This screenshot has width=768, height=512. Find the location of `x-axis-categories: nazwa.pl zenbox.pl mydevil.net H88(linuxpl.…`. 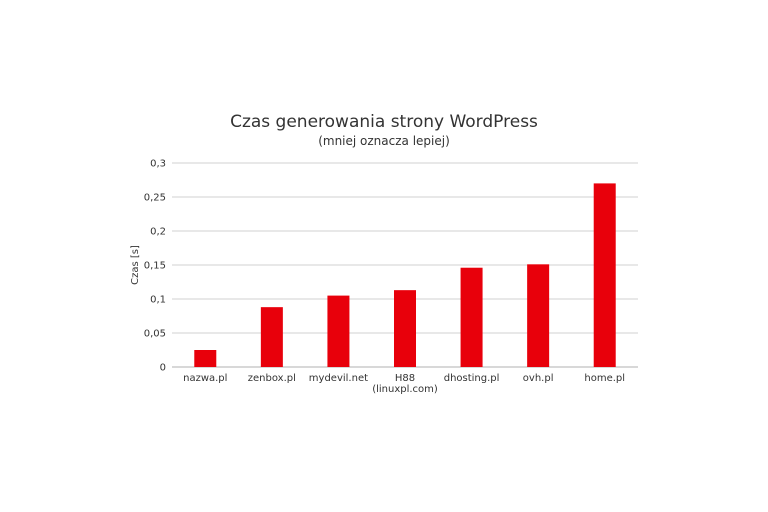

x-axis-categories: nazwa.pl zenbox.pl mydevil.net H88(linuxpl.… is located at coordinates (404, 384).